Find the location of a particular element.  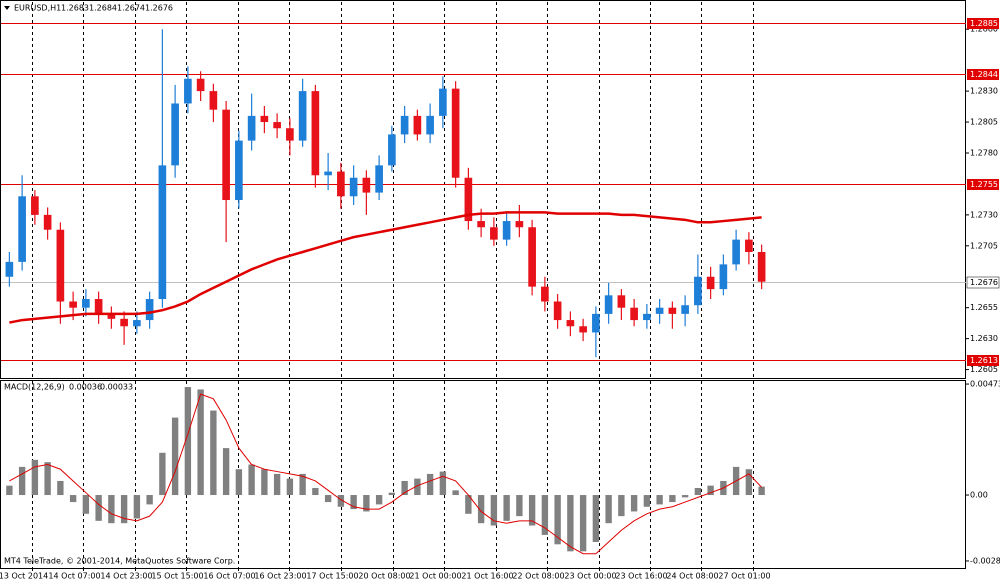

x-tick-label: 21 Oct 16:00 is located at coordinates (487, 576).